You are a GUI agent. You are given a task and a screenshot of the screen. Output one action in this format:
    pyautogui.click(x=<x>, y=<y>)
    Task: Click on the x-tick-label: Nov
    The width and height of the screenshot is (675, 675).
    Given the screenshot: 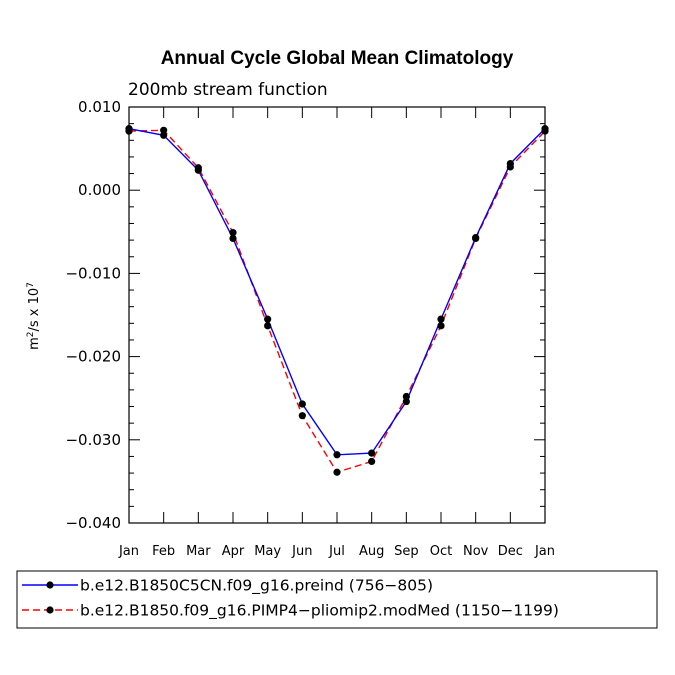 What is the action you would take?
    pyautogui.click(x=476, y=551)
    